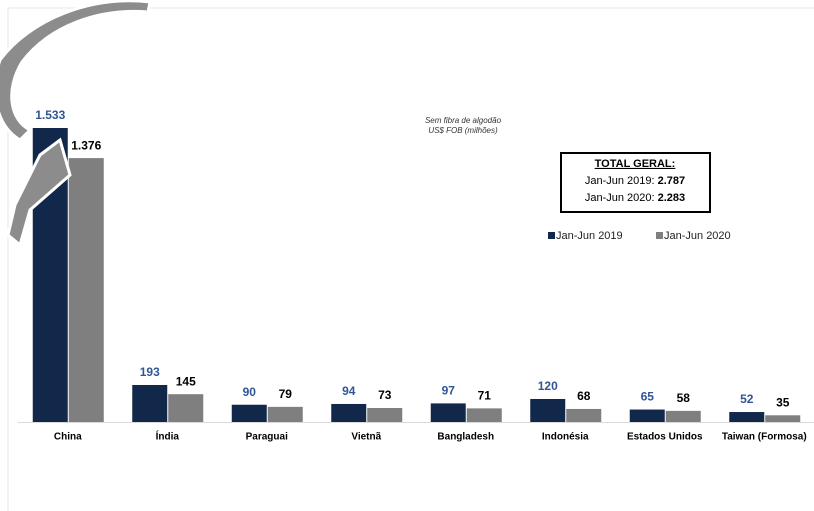 The width and height of the screenshot is (814, 511). I want to click on value-label: 193, so click(150, 372).